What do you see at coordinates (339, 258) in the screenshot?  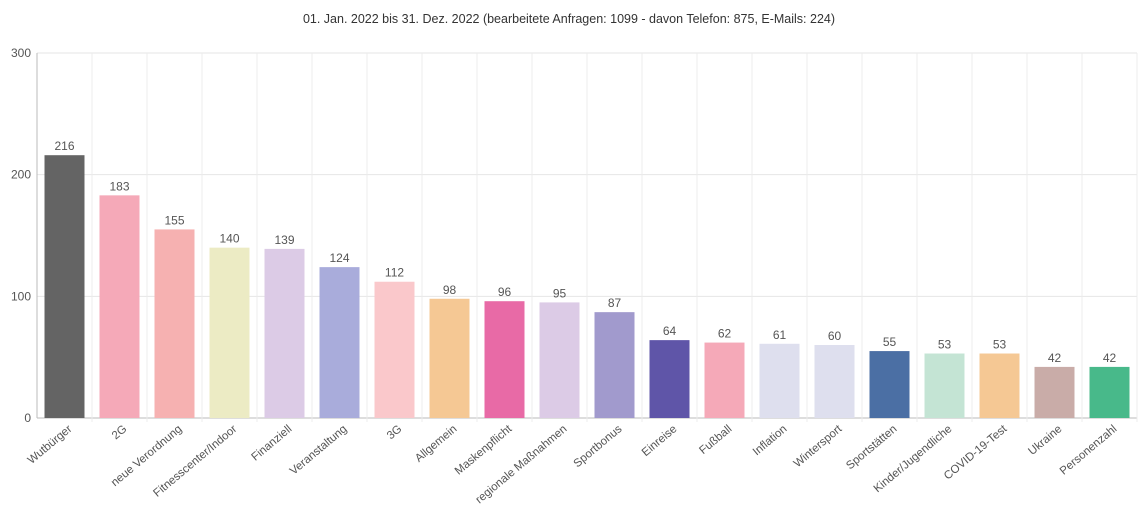 I see `data-label: 124` at bounding box center [339, 258].